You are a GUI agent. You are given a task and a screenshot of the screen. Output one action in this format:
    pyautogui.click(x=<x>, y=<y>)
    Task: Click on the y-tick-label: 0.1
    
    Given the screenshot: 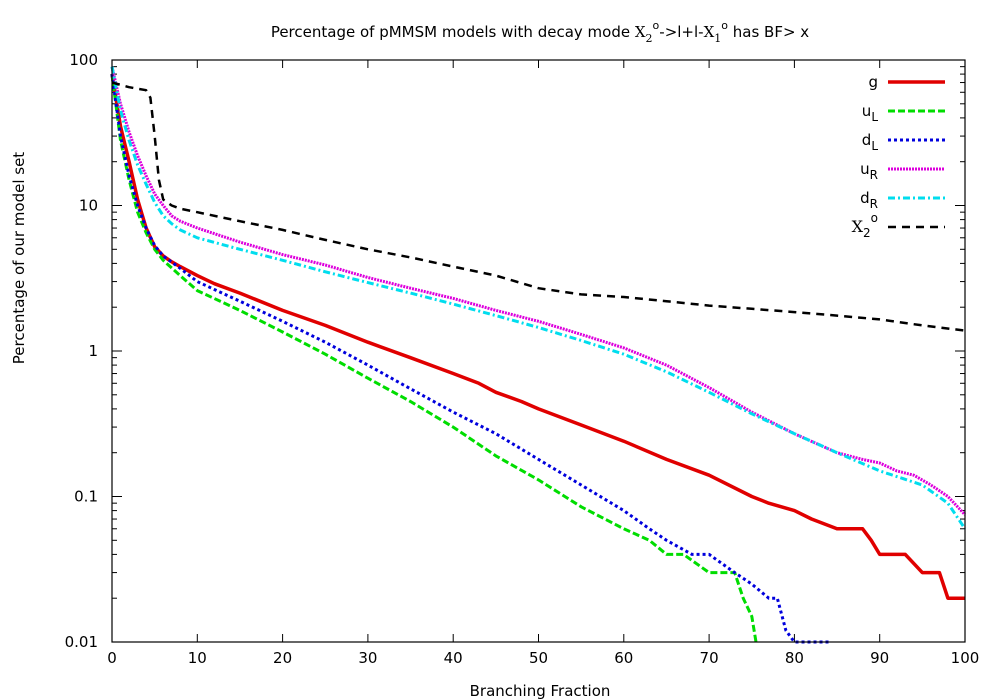 What is the action you would take?
    pyautogui.click(x=86, y=497)
    